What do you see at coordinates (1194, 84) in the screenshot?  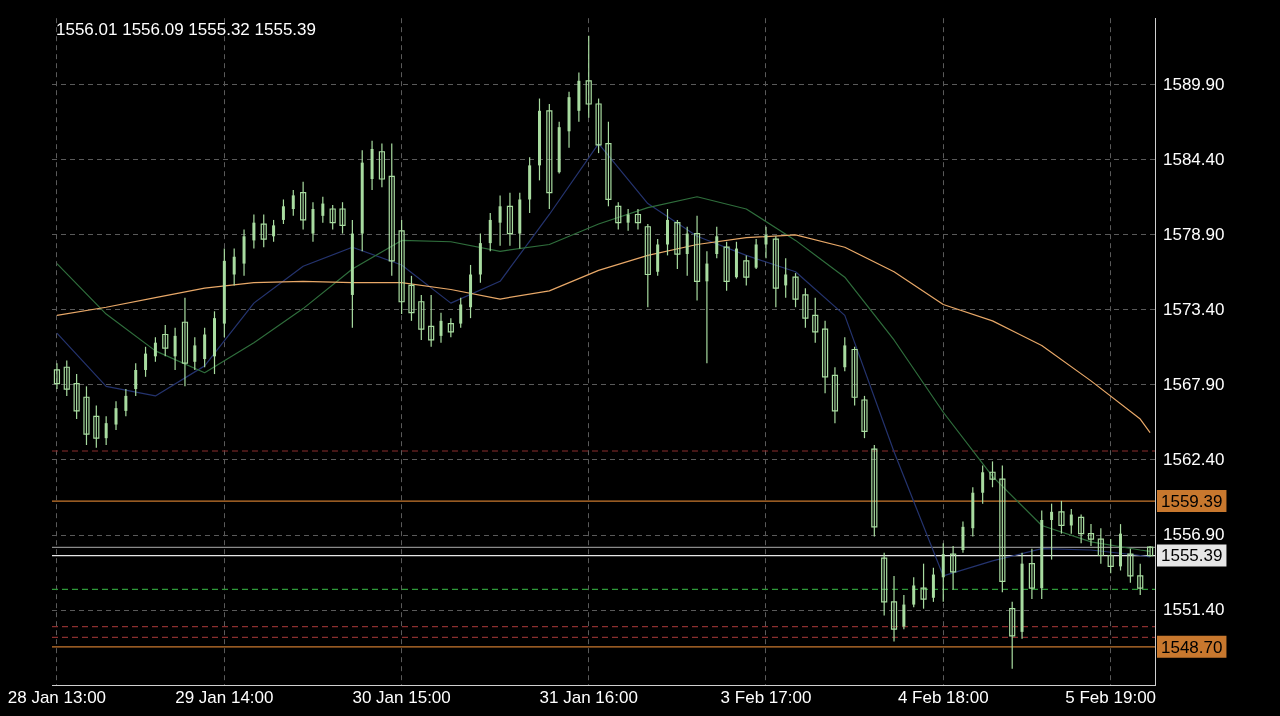 I see `y-tick-label: 1589.90` at bounding box center [1194, 84].